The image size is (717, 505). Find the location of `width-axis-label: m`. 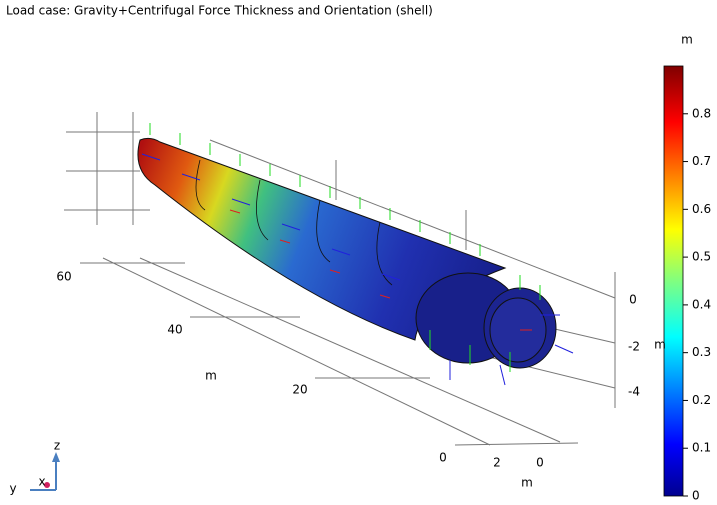

width-axis-label: m is located at coordinates (527, 483).